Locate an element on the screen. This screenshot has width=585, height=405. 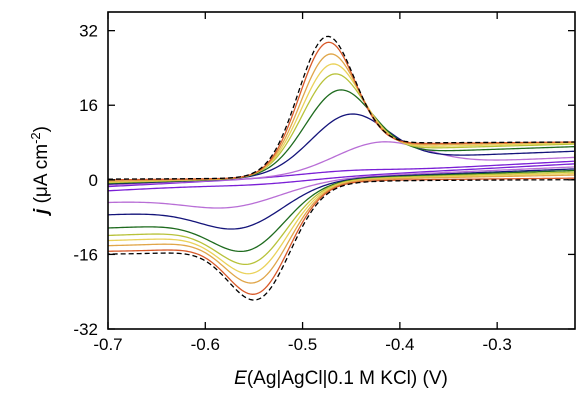
x-tick-label: -0.7 is located at coordinates (107, 344).